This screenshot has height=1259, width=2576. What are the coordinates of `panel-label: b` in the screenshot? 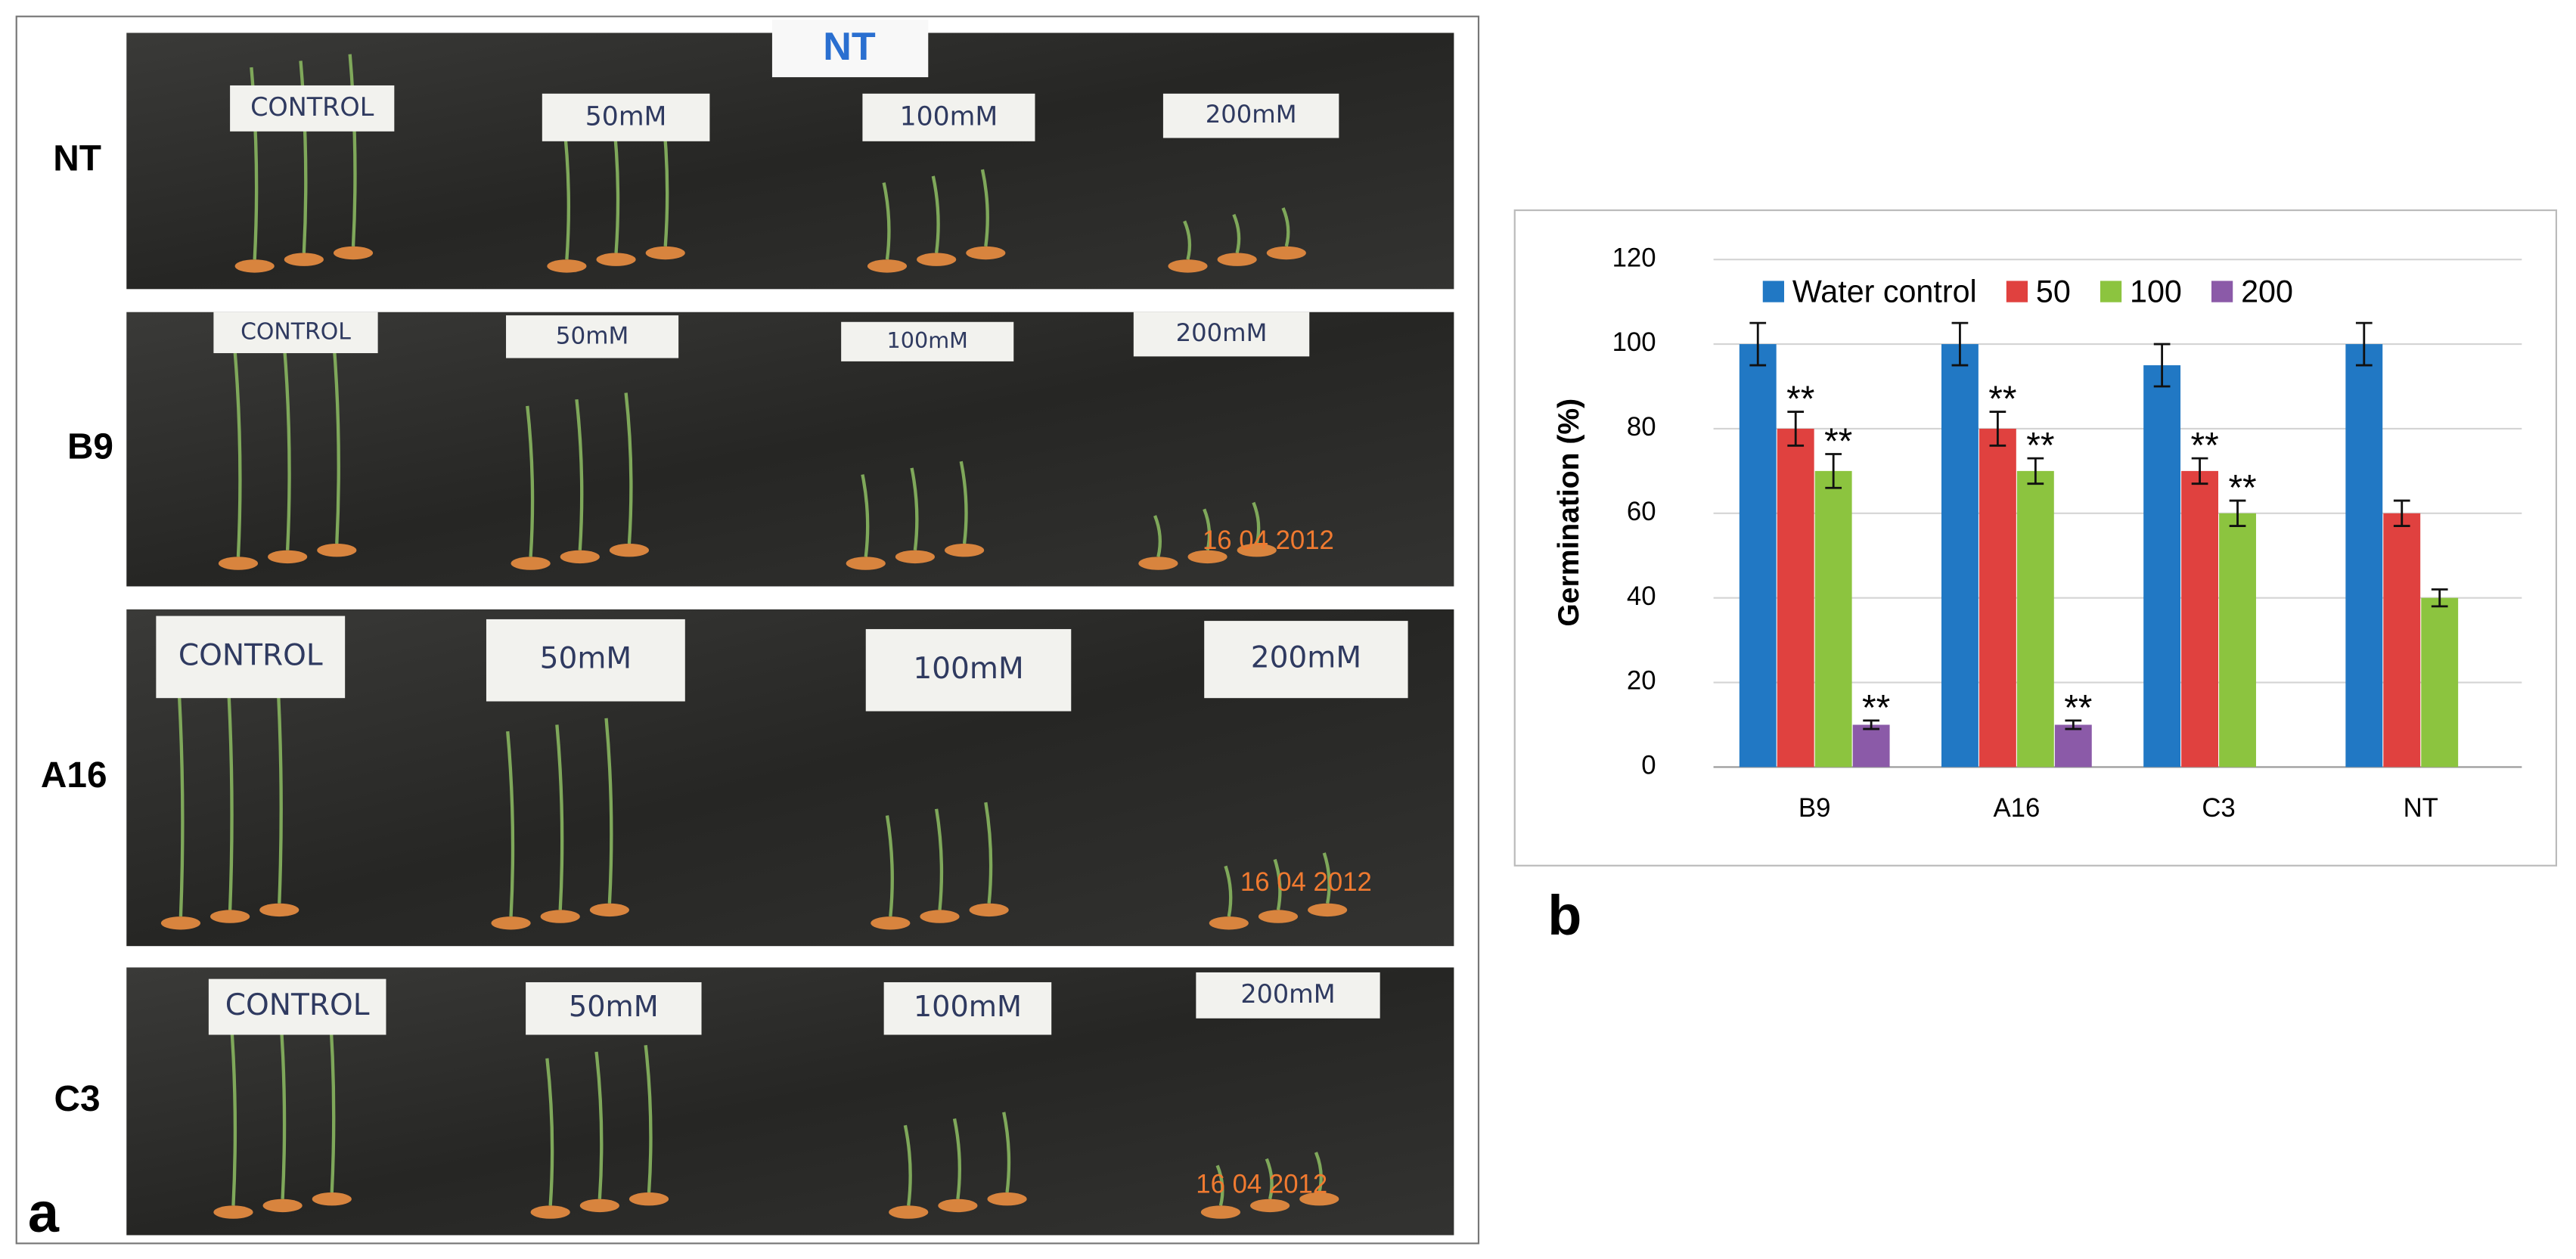 It's located at (1564, 915).